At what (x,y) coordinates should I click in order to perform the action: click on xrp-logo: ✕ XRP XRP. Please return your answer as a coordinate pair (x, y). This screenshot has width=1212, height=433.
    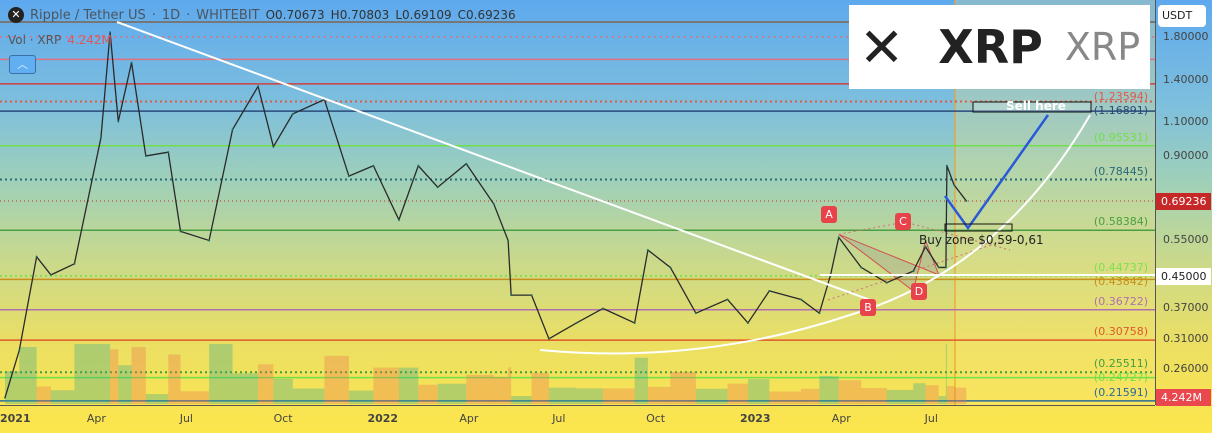
    Looking at the image, I should click on (999, 47).